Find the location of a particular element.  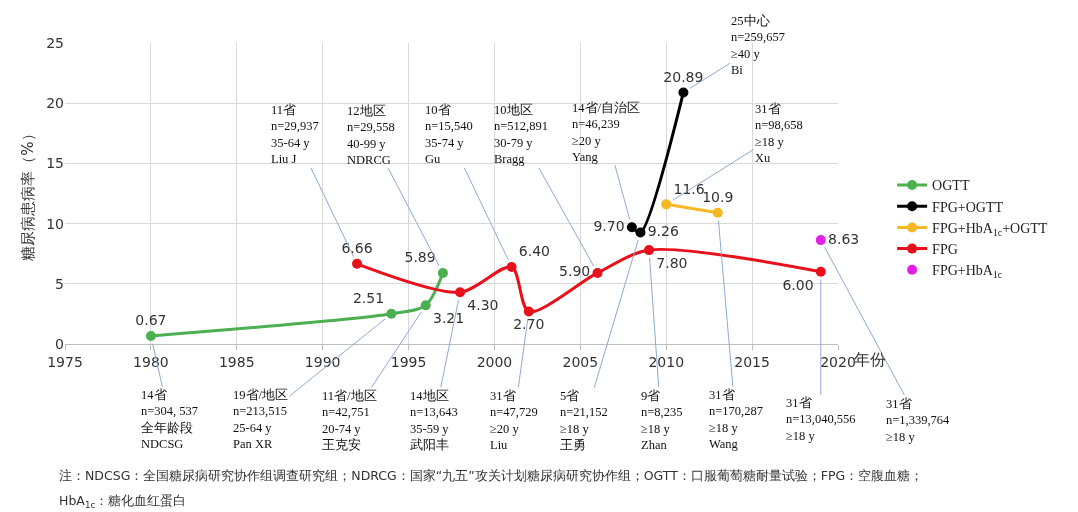

x-tick-label: 2000 is located at coordinates (494, 361).